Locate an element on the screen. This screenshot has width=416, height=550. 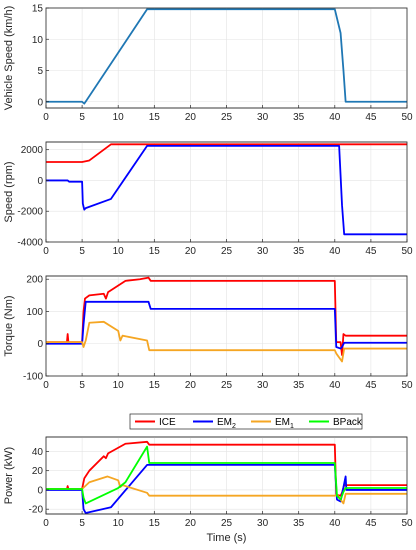
legend-label: BPack is located at coordinates (348, 422).